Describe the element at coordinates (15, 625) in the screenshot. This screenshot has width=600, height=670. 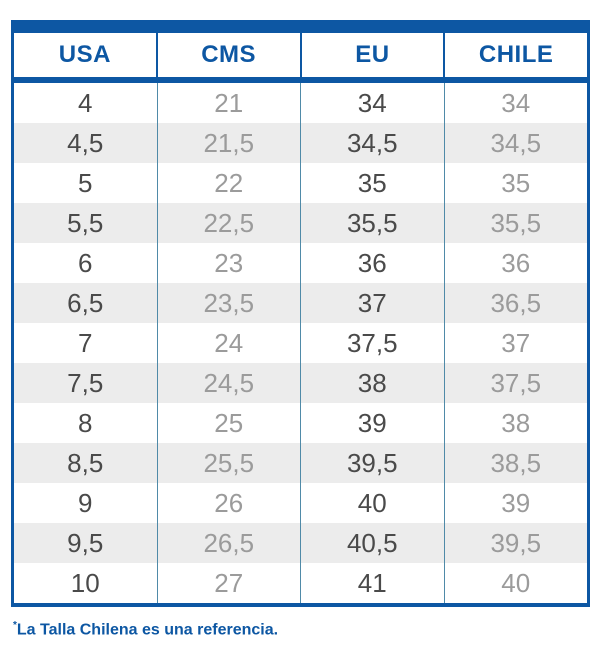
I see `footnote-asterisk: *` at that location.